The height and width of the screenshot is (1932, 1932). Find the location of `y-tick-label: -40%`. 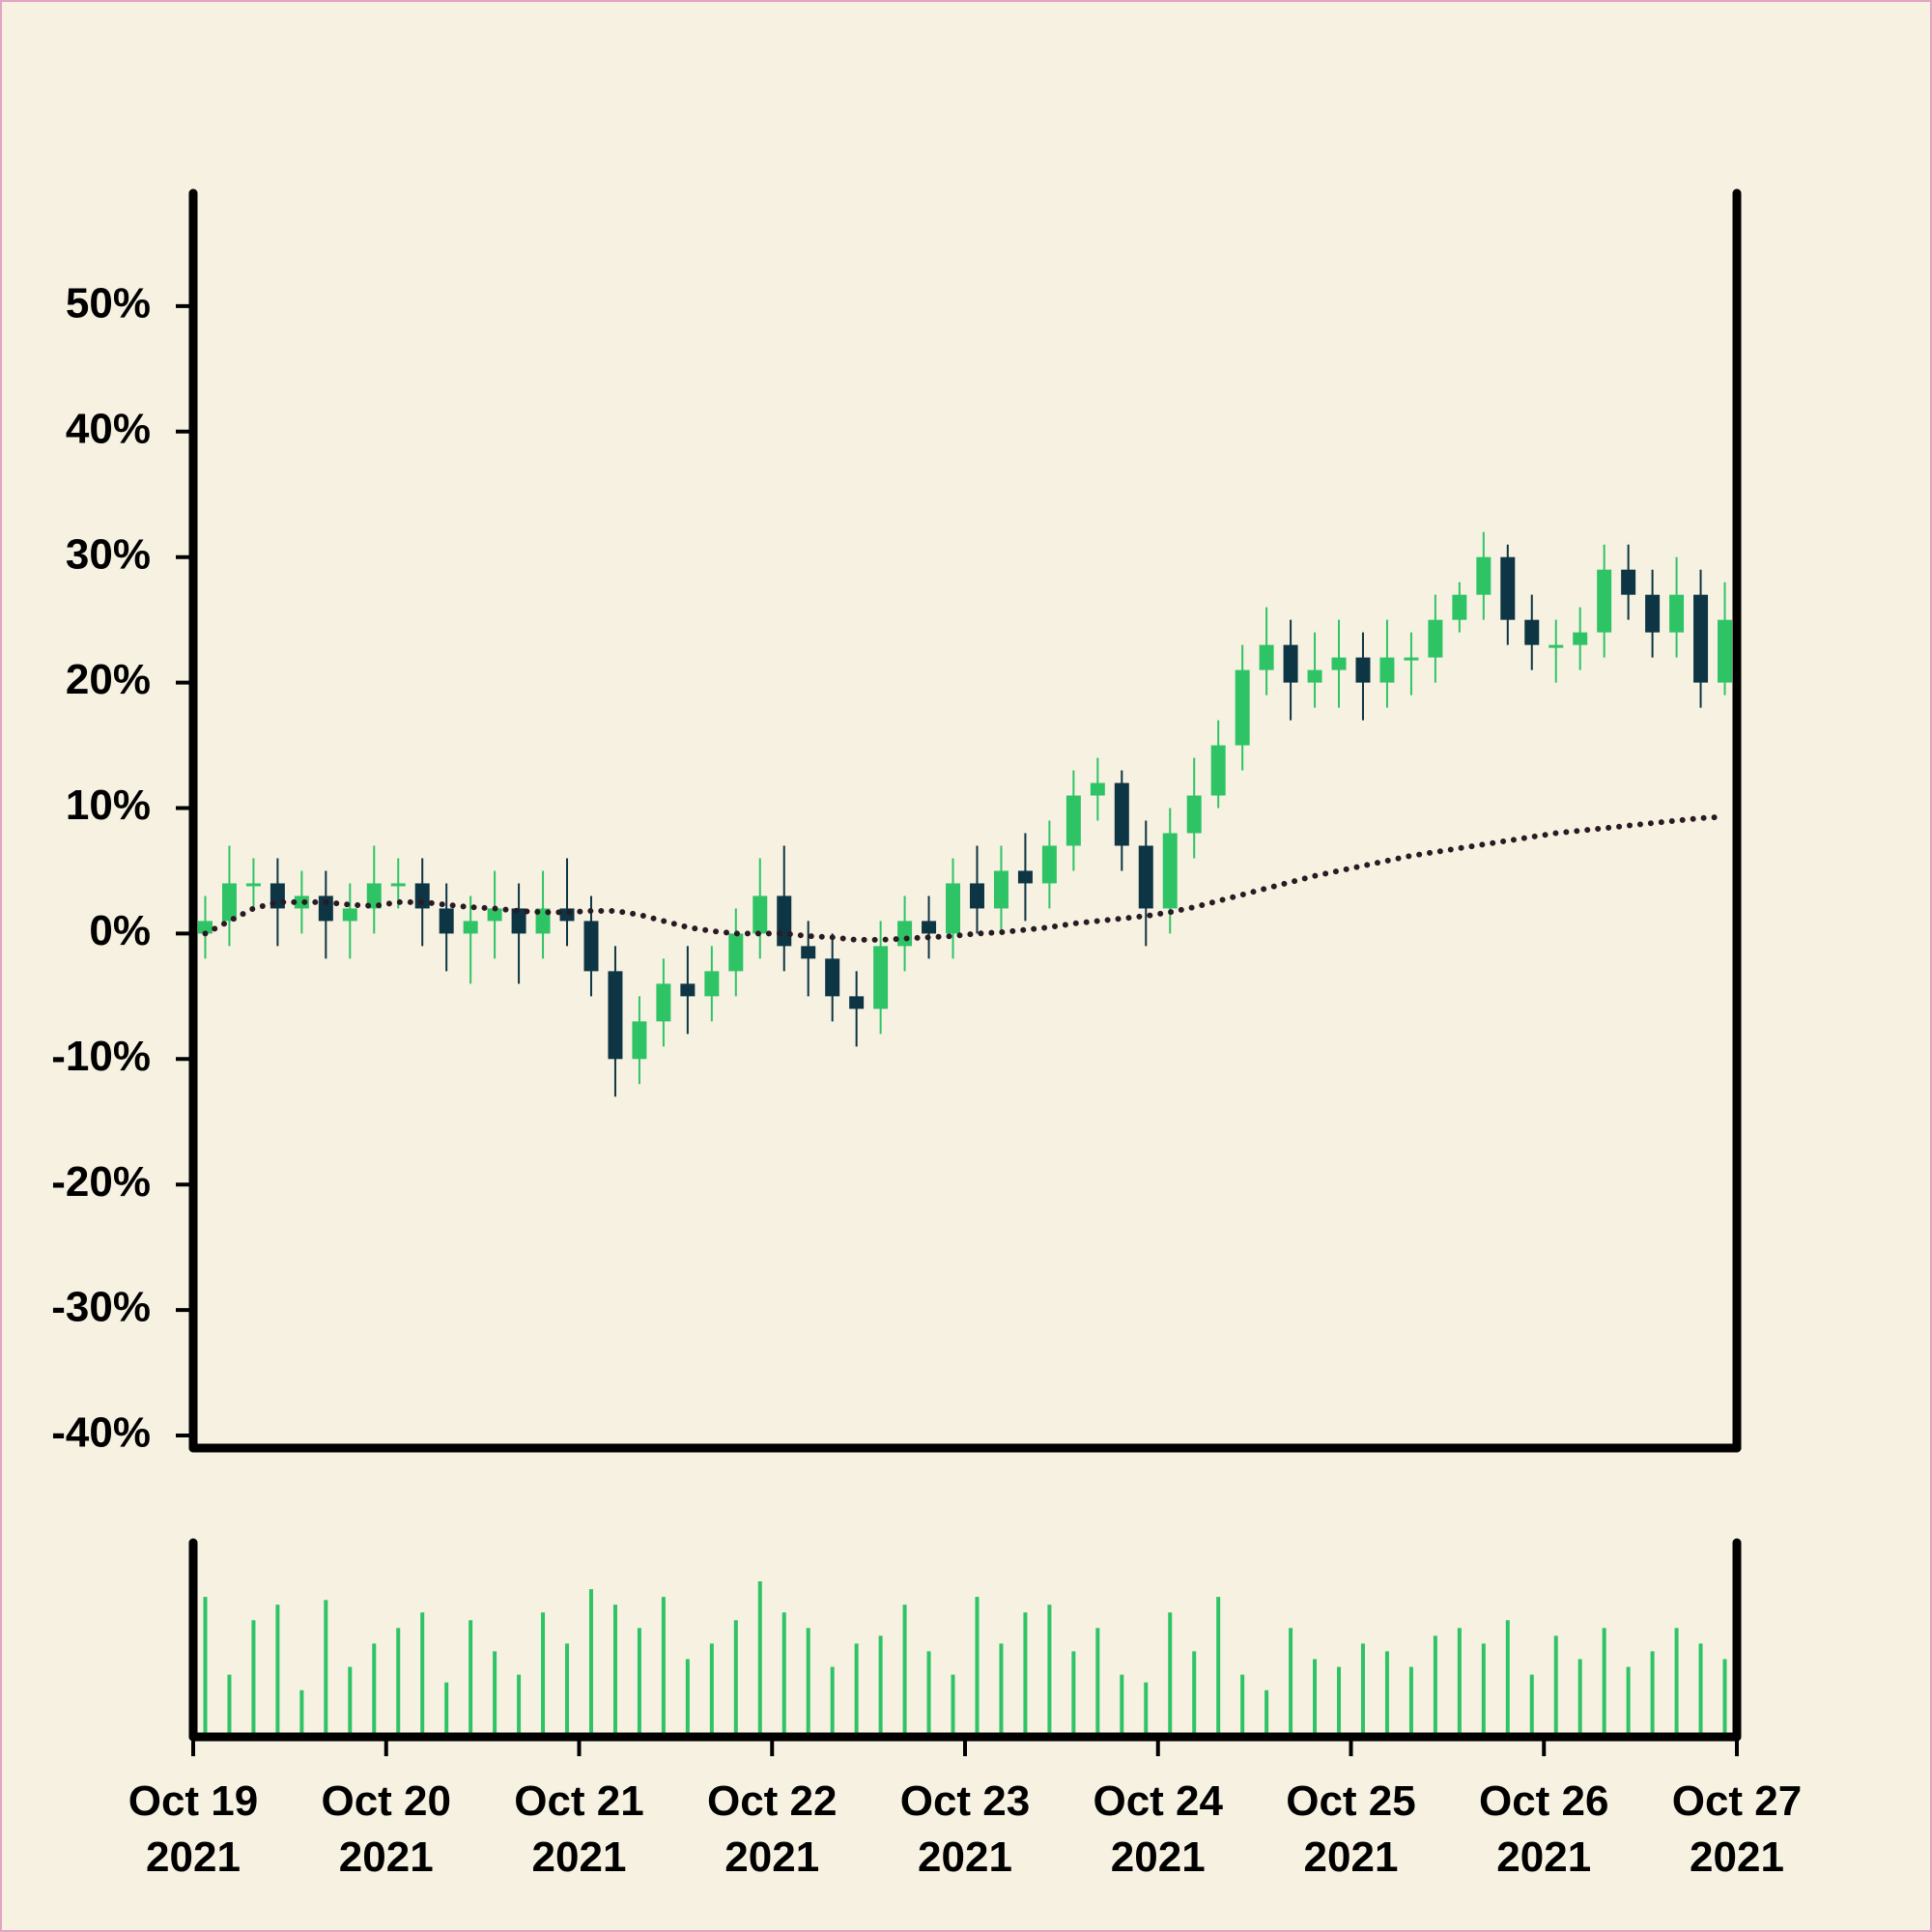

y-tick-label: -40% is located at coordinates (101, 1433).